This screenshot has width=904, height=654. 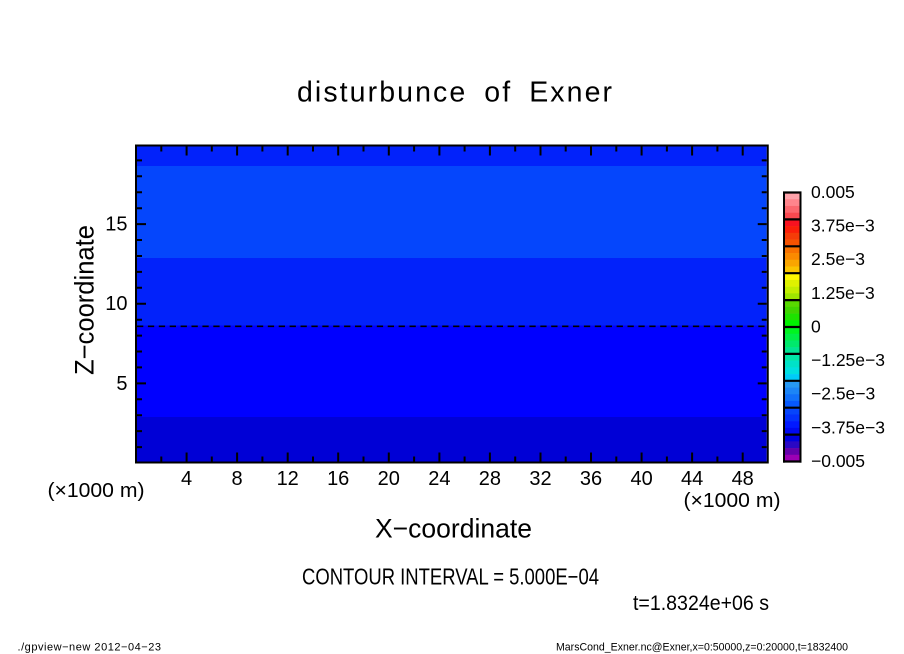 I want to click on svg-text: 3.75e−3, so click(x=843, y=226).